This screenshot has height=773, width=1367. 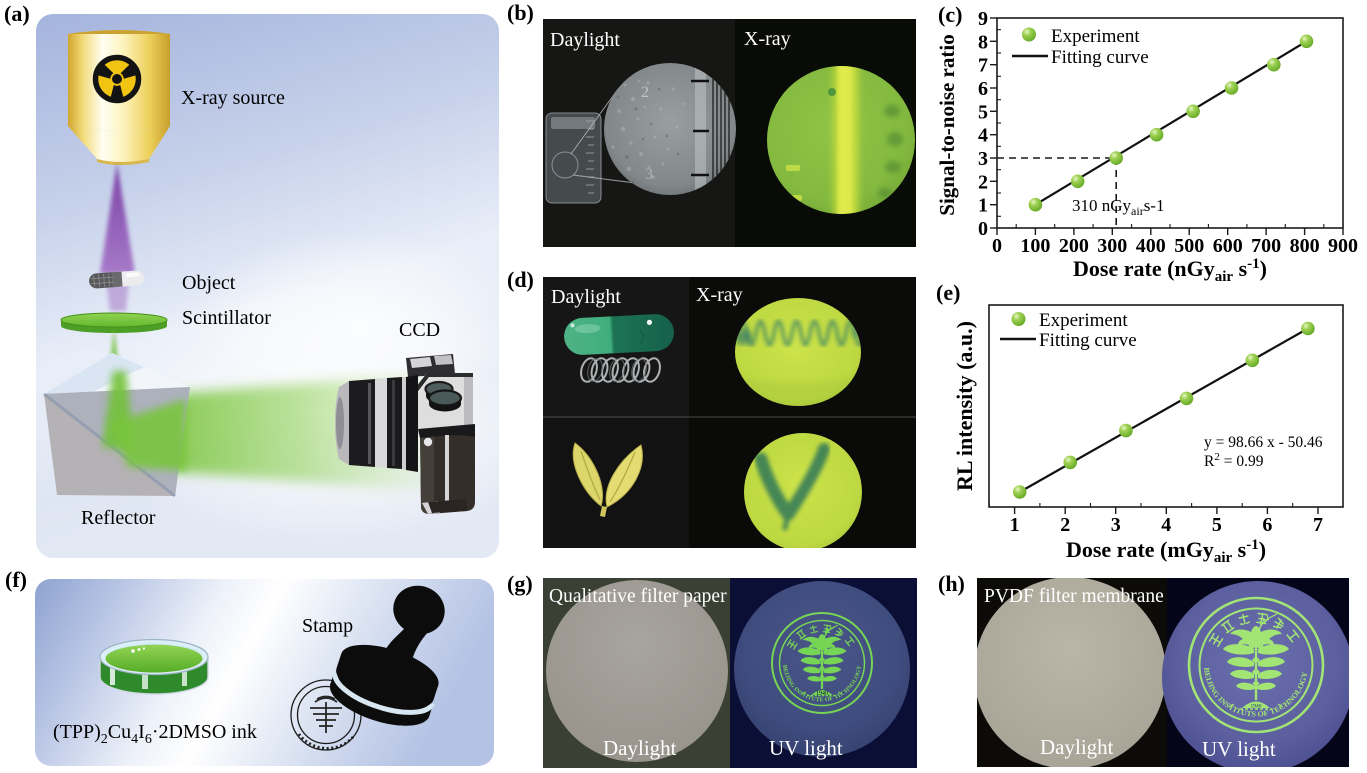 I want to click on svg-text: y = 98.66 x - 50.46, so click(x=1263, y=442).